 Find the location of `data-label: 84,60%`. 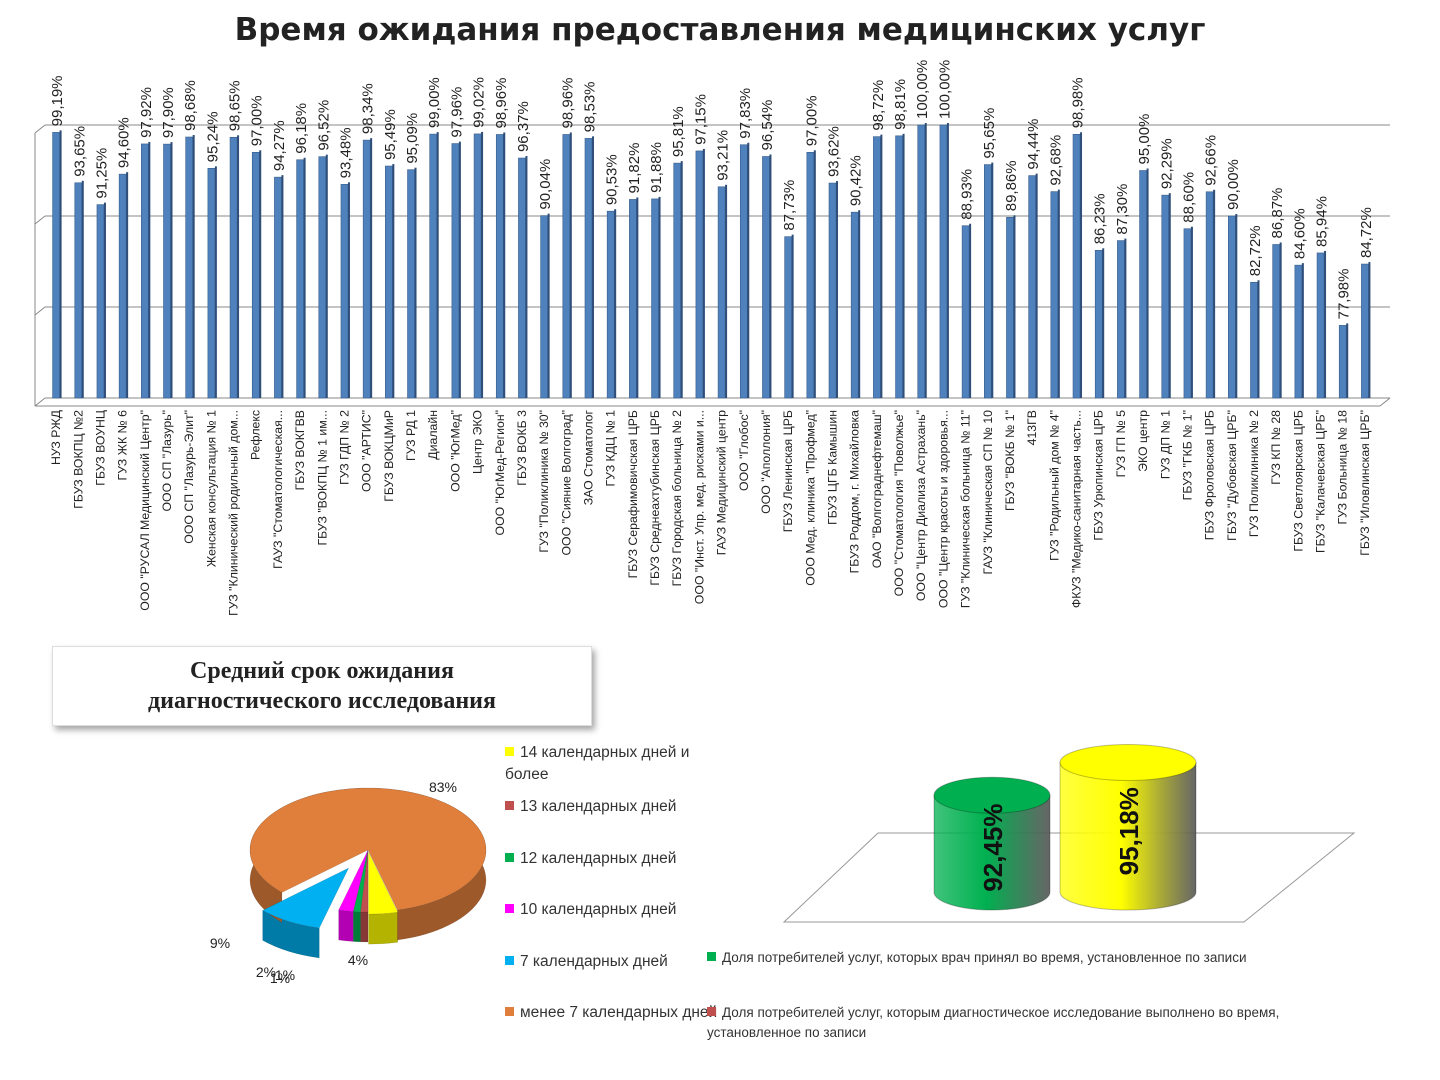

data-label: 84,60% is located at coordinates (1299, 233).